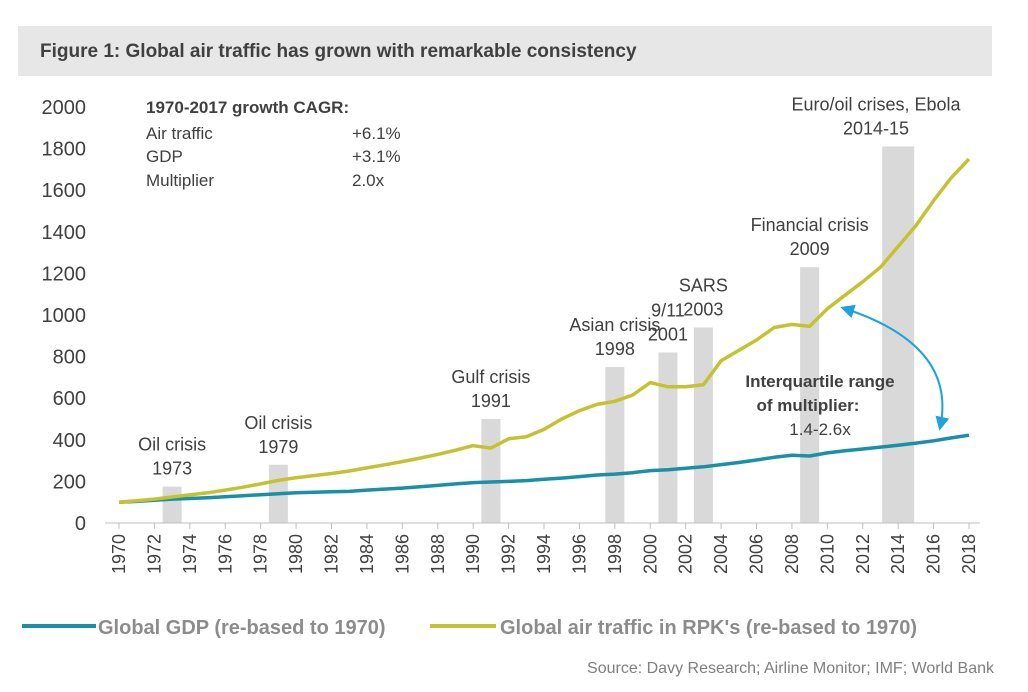 This screenshot has width=1028, height=692. Describe the element at coordinates (491, 471) in the screenshot. I see `crisis-bar-1991` at that location.